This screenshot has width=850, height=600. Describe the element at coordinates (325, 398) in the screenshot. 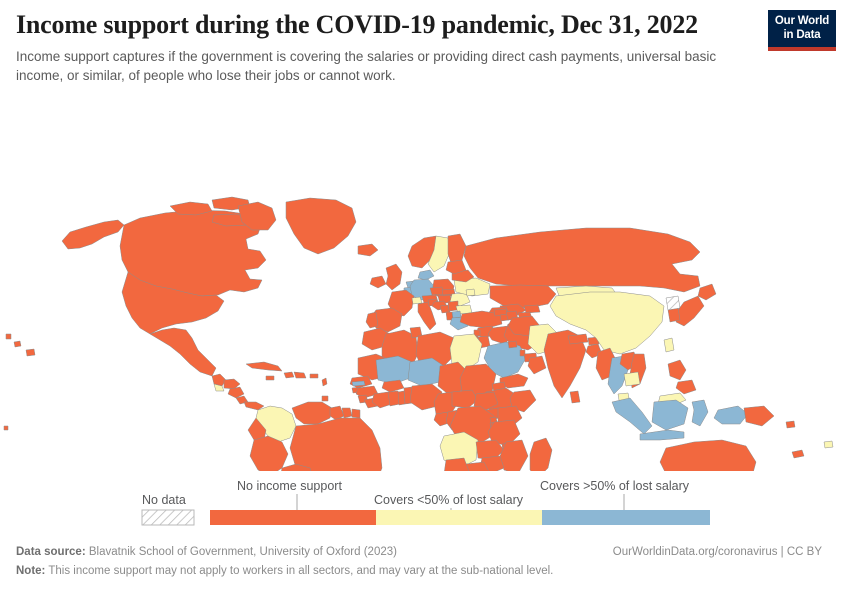

I see `country-trinidad` at that location.